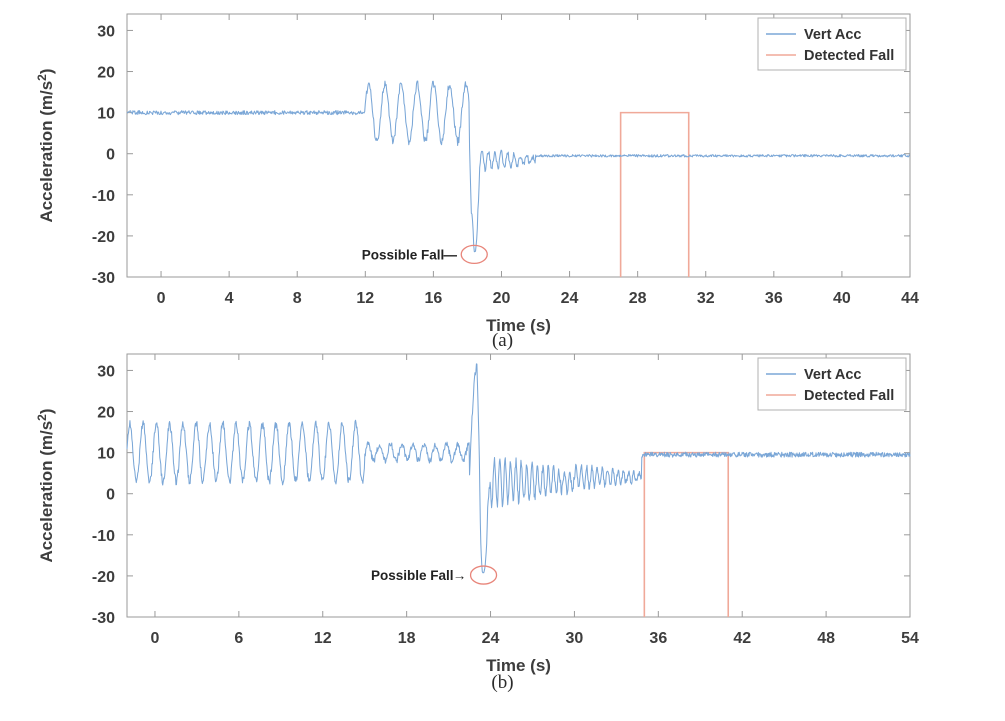 Image resolution: width=1005 pixels, height=721 pixels. Describe the element at coordinates (742, 638) in the screenshot. I see `x-tick-label: 42` at that location.